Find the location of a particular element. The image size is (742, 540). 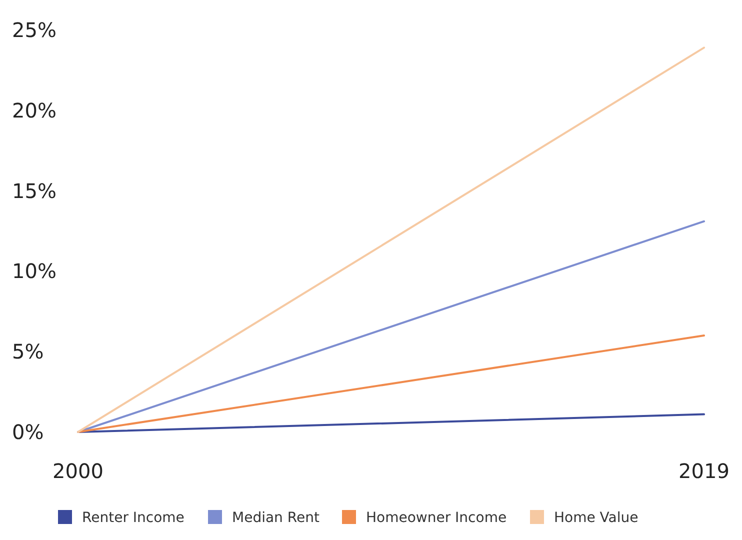

y-tick-label: 0% is located at coordinates (28, 432).